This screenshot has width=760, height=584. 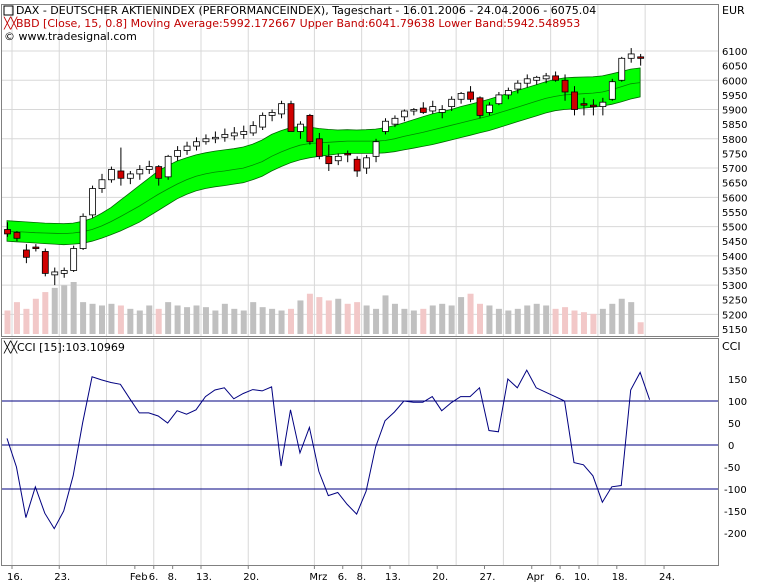 What do you see at coordinates (318, 577) in the screenshot?
I see `x-tick-label: Mrz` at bounding box center [318, 577].